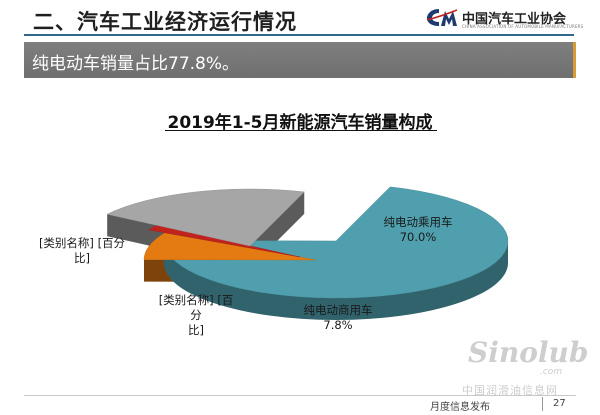 The height and width of the screenshot is (415, 600). I want to click on pie-data-label-2: [类别名称] [百分比], so click(196, 315).